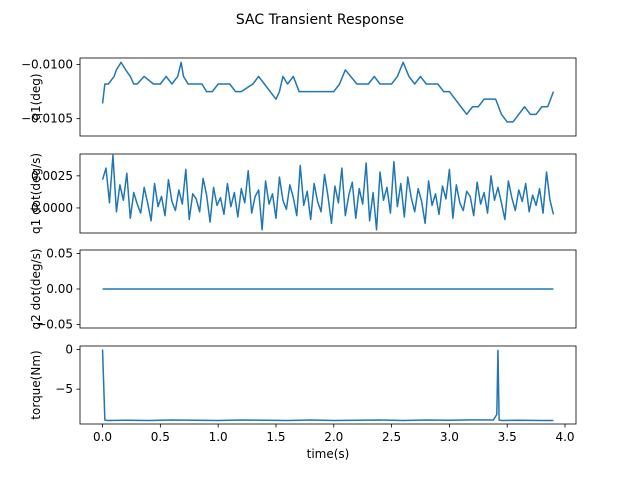  I want to click on x-tick-label-4-3: 1.0, so click(218, 437).